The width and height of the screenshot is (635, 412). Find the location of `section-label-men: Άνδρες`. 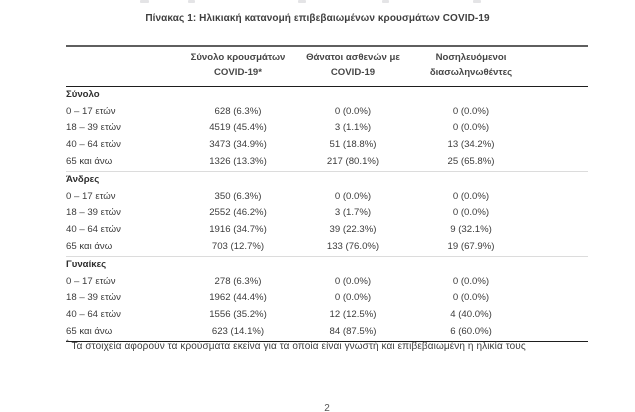

section-label-men: Άνδρες is located at coordinates (327, 179).